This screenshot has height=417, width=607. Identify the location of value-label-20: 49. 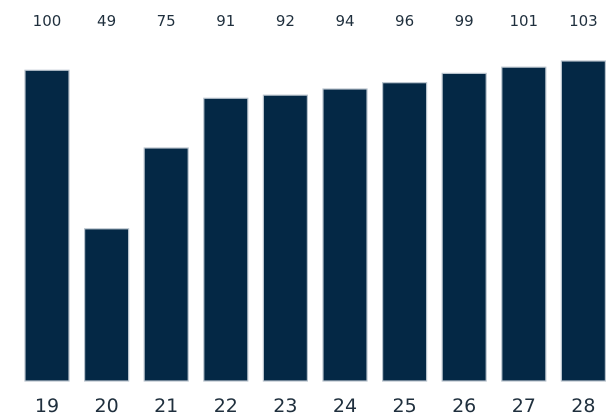
(106, 21).